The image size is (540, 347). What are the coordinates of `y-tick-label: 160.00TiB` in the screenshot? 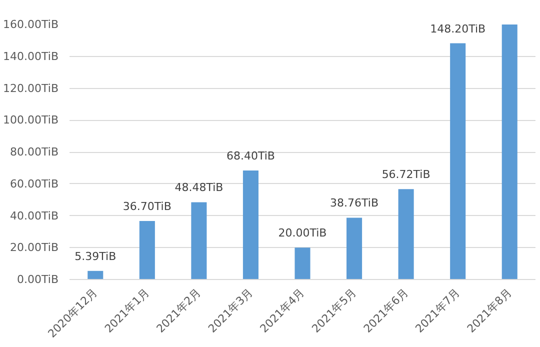 It's located at (31, 24).